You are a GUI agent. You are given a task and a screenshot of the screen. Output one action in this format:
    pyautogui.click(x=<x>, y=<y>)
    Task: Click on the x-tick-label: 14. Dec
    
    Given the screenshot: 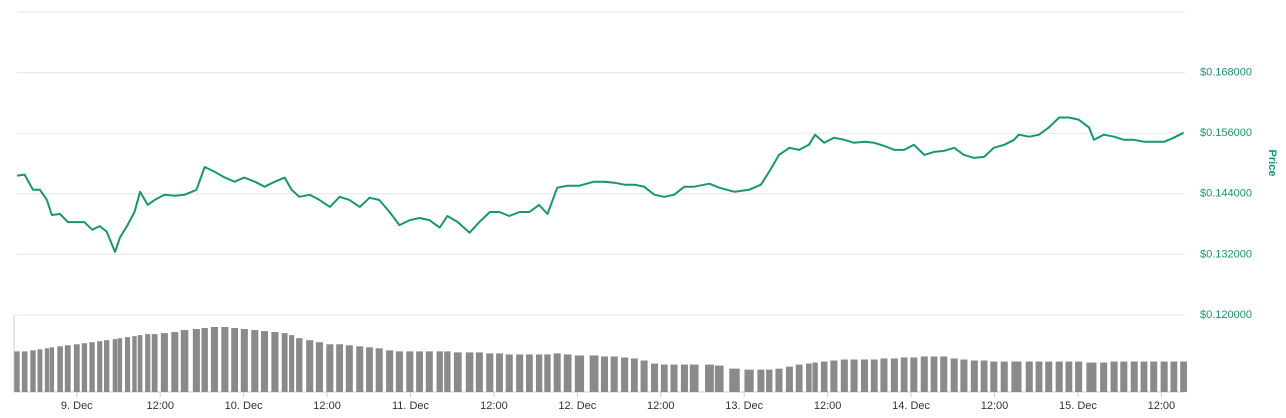 What is the action you would take?
    pyautogui.click(x=911, y=406)
    